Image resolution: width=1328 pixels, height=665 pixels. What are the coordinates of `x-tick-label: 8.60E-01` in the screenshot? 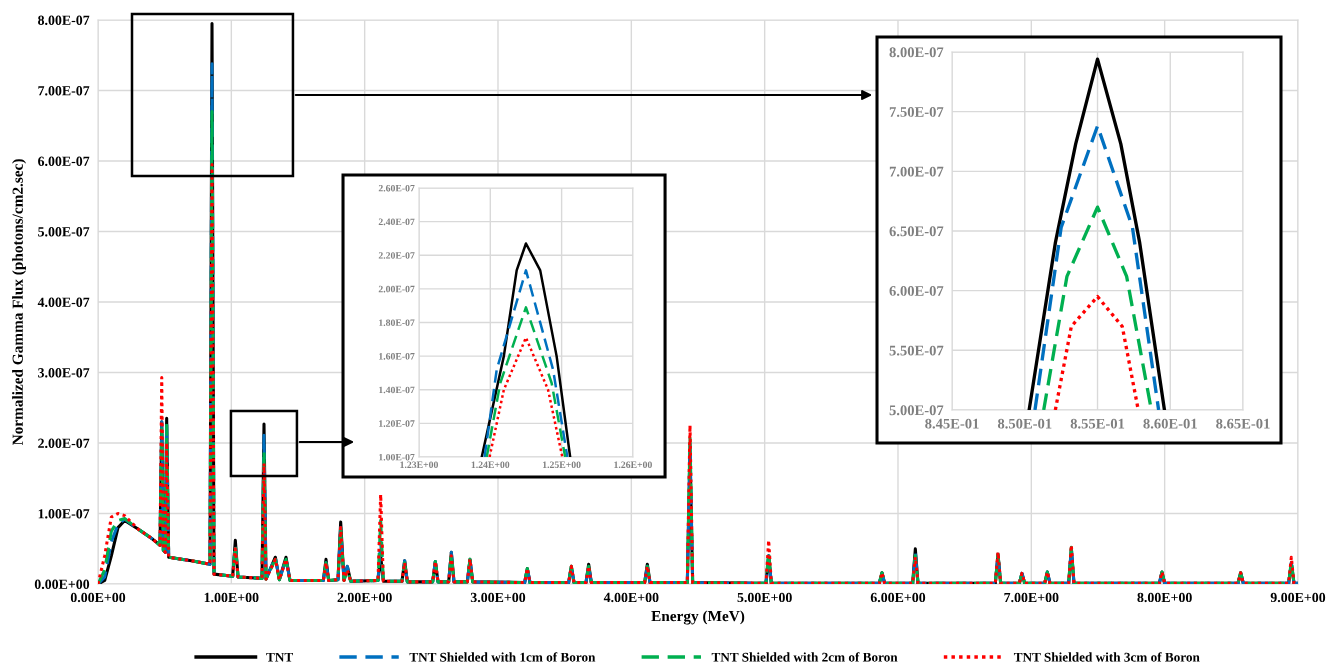 It's located at (1170, 423).